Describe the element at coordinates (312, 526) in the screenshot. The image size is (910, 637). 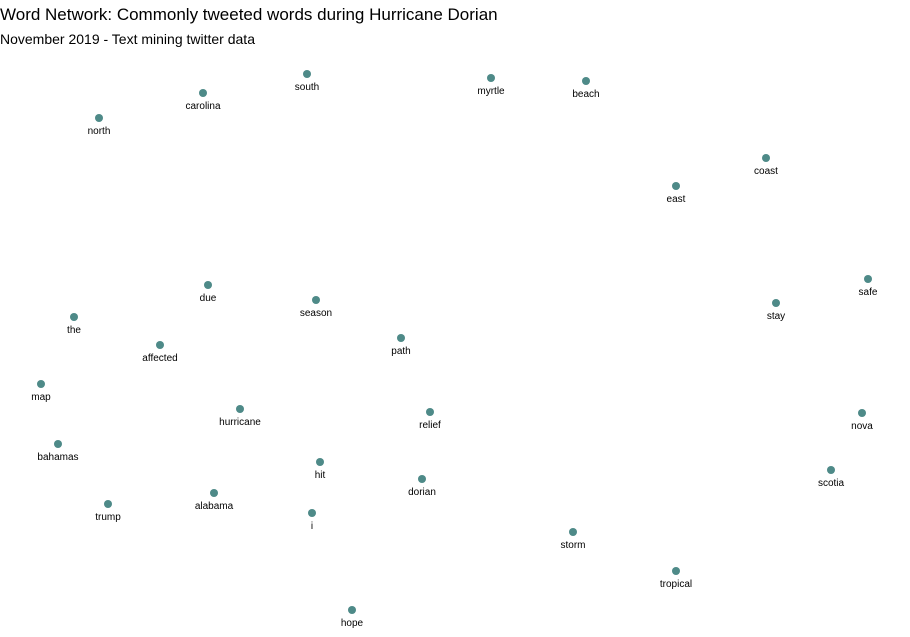
I see `node-label-i: i` at that location.